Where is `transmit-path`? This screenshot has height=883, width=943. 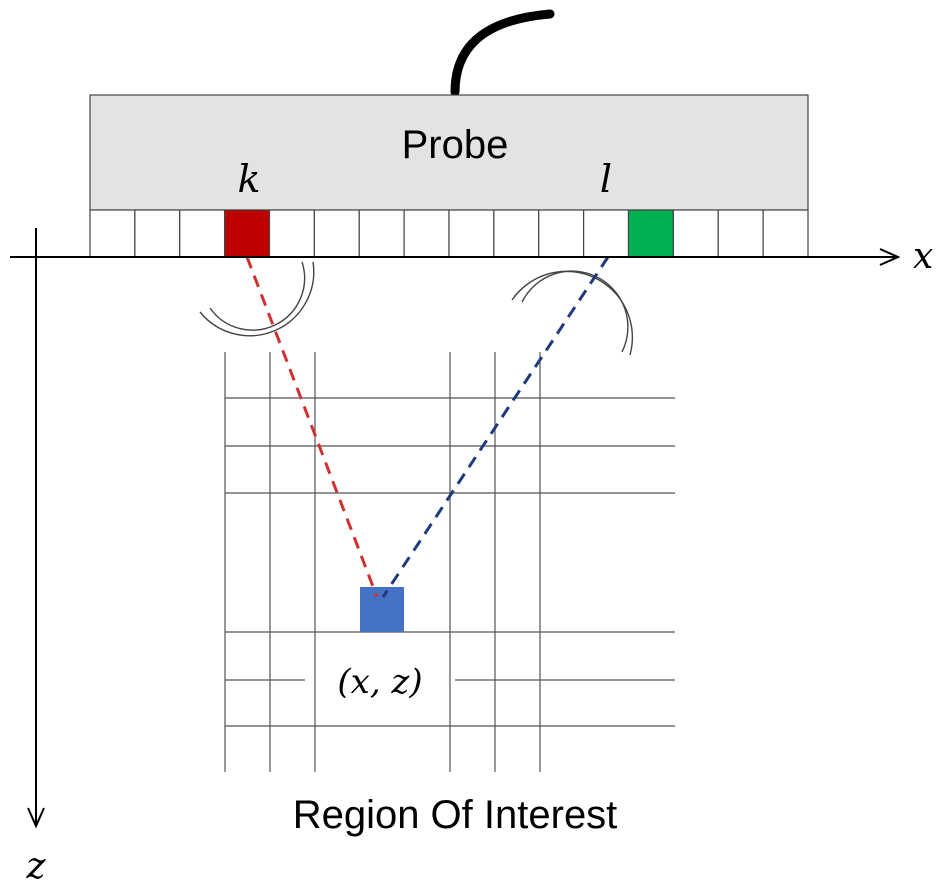 transmit-path is located at coordinates (312, 427).